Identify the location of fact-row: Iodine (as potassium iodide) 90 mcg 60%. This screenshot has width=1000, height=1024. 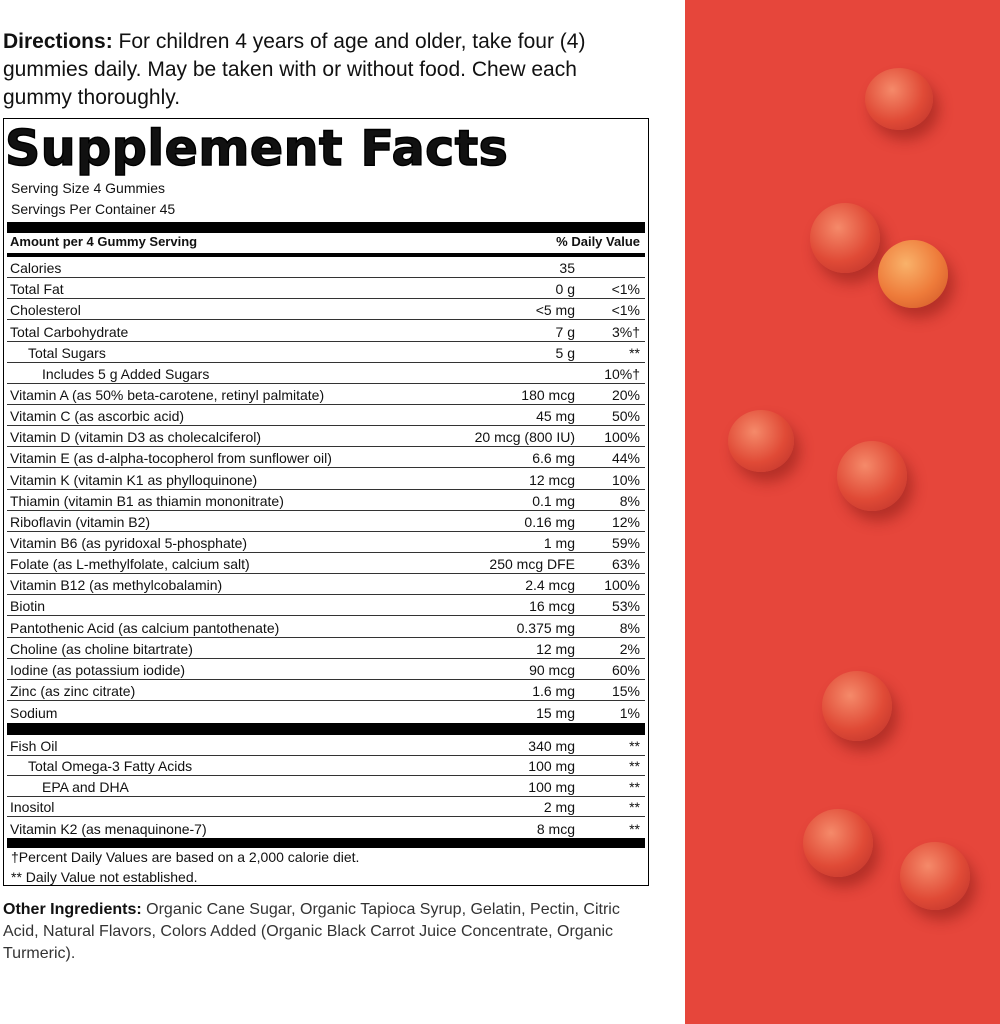
(326, 669).